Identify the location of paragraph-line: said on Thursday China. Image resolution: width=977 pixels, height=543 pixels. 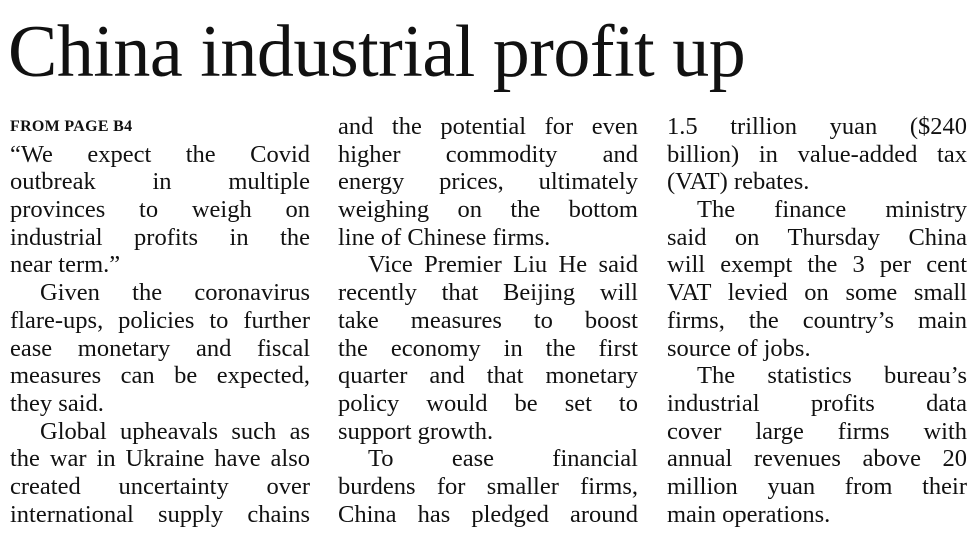
(817, 237).